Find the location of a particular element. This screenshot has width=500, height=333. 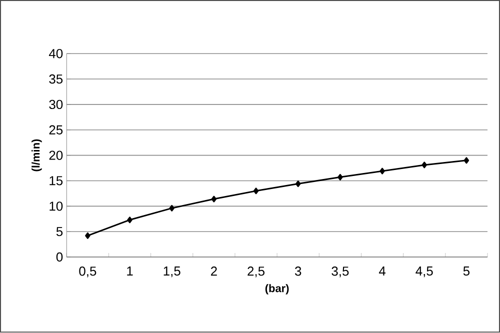

y-tick-label: 35 is located at coordinates (56, 79).